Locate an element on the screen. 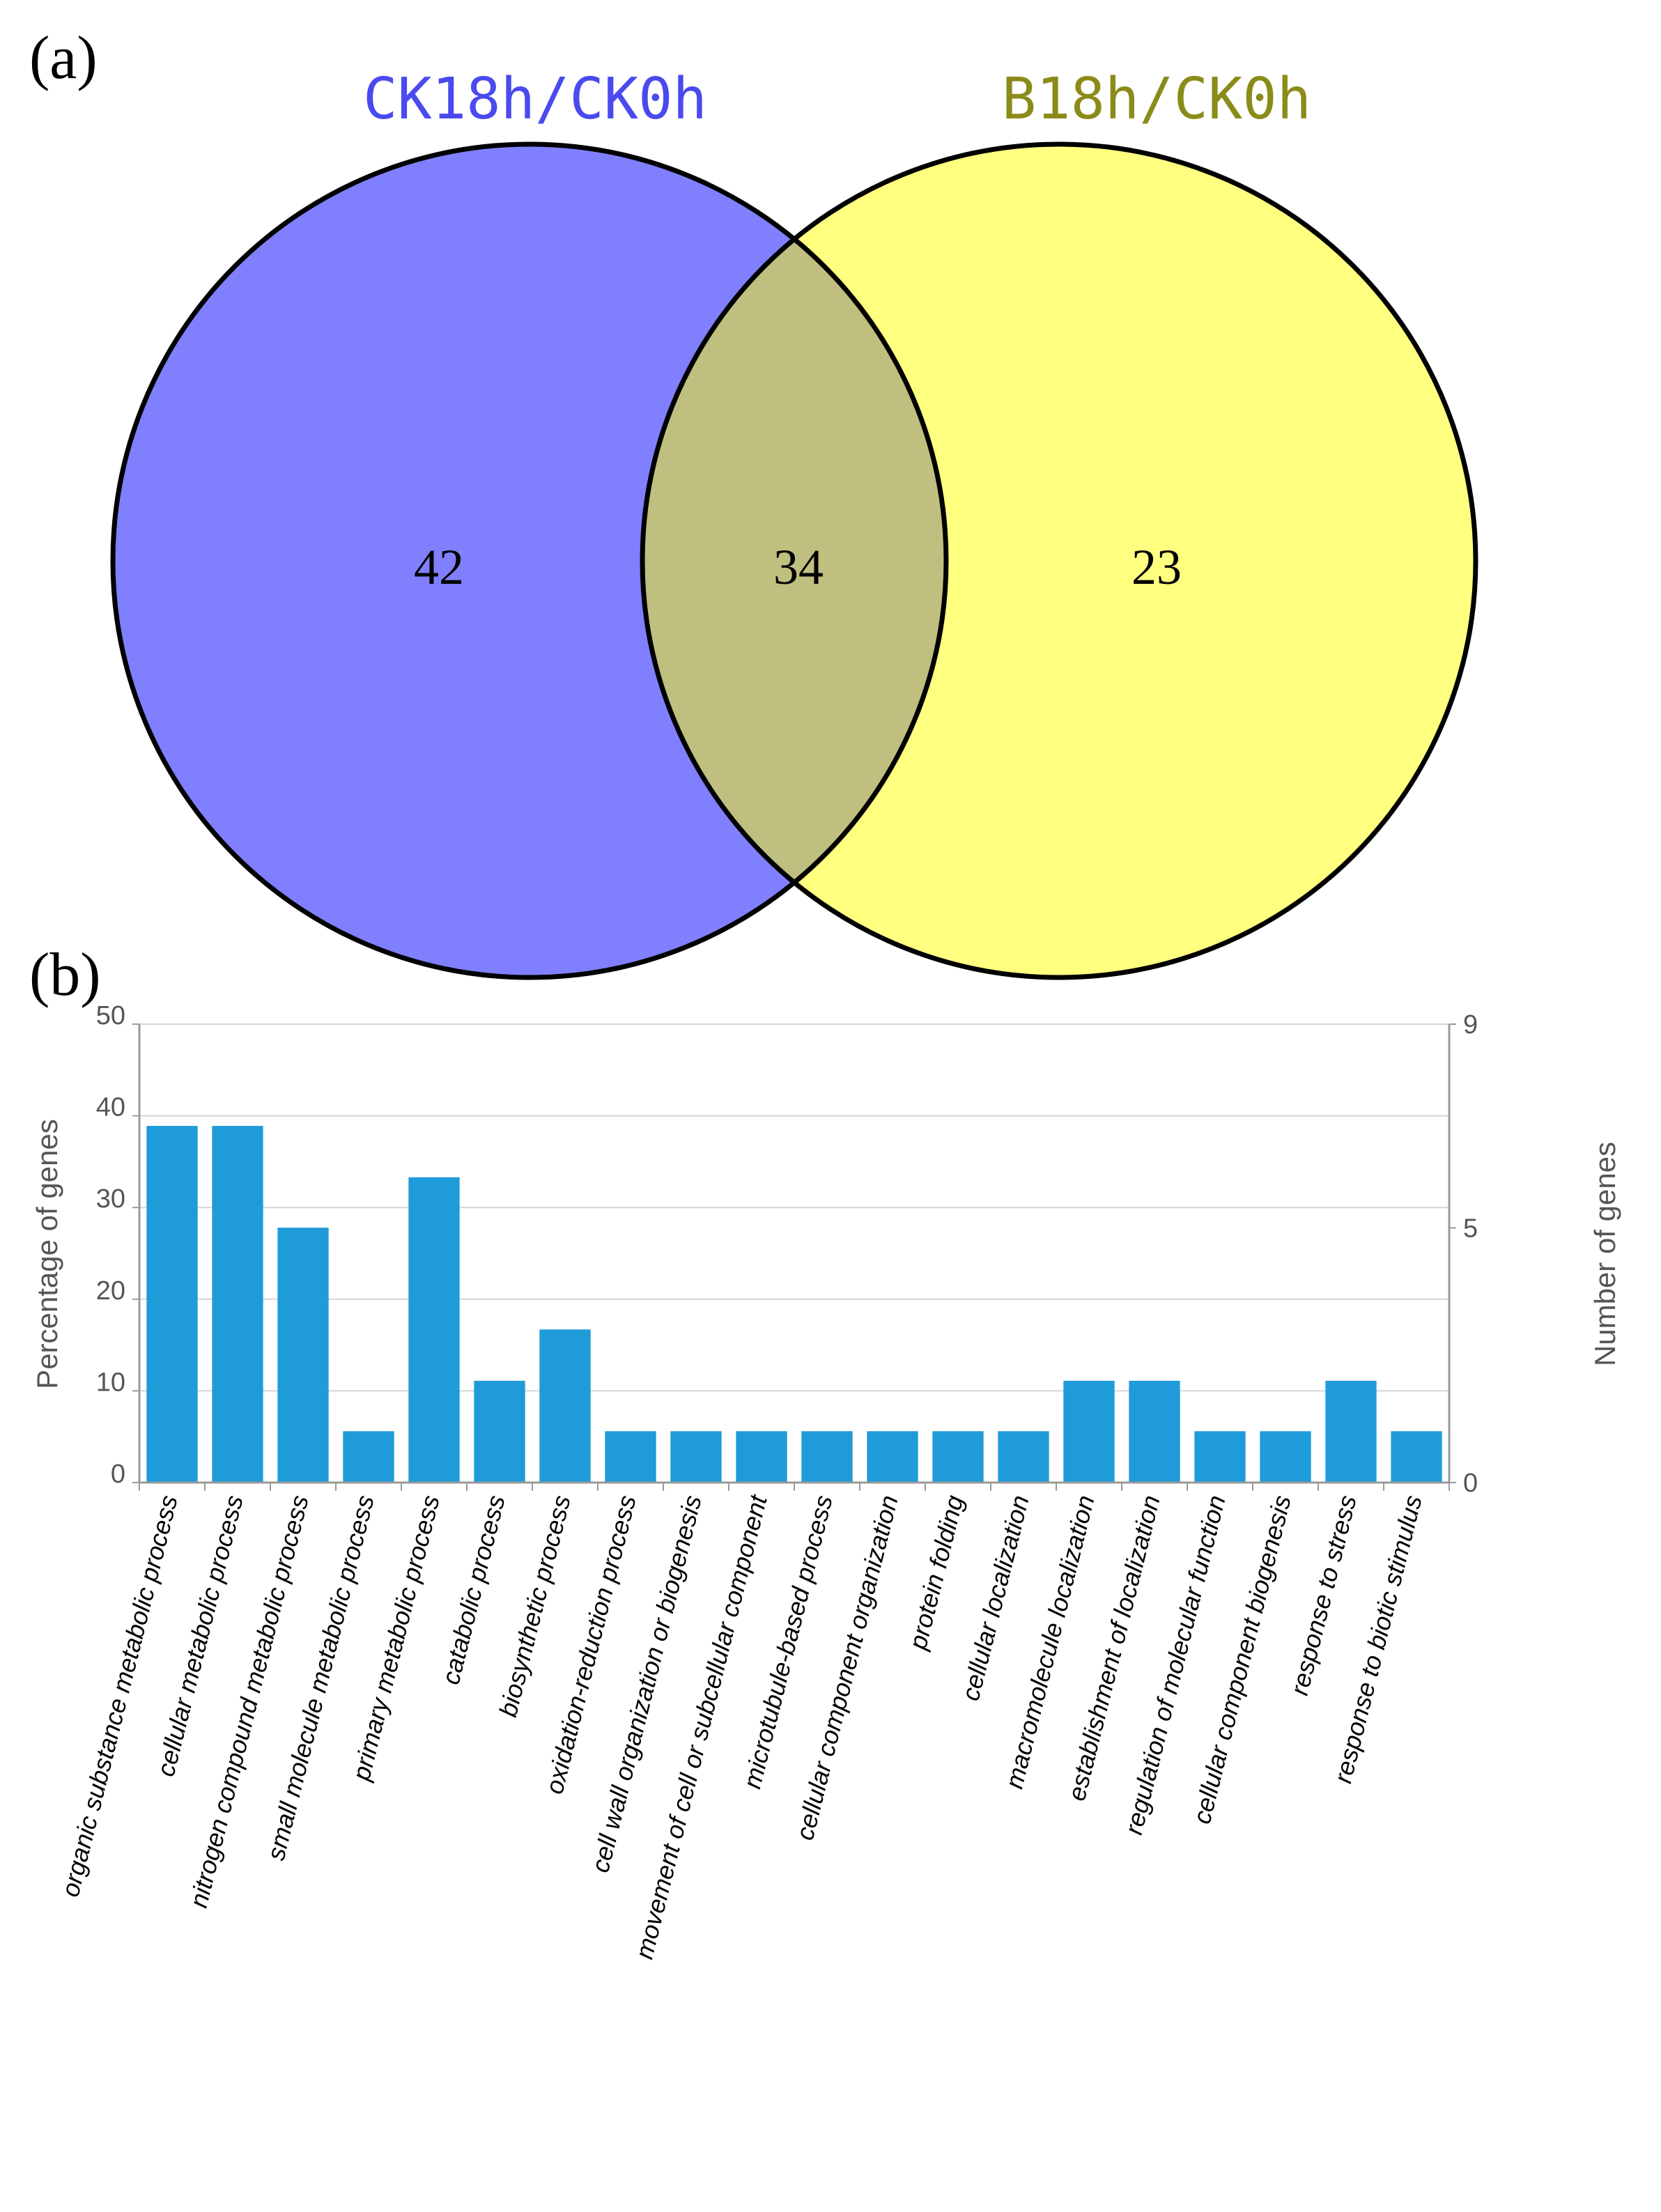  x-tick-marks is located at coordinates (794, 1487).